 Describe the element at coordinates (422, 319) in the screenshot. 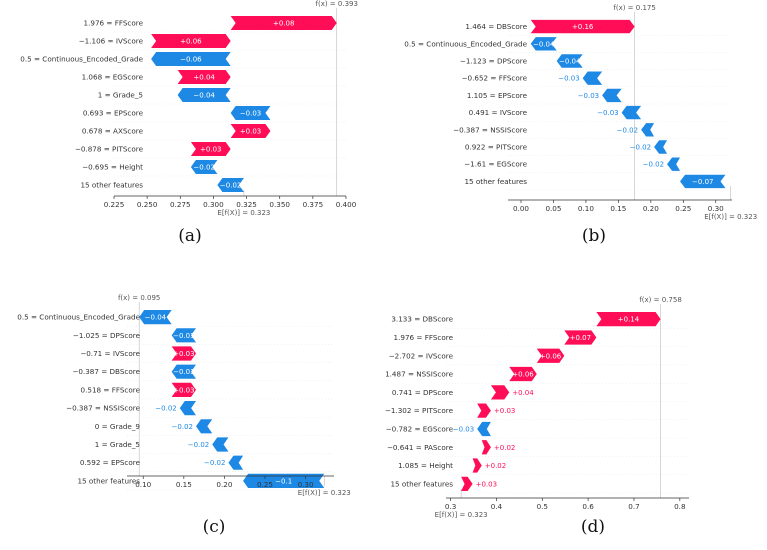

I see `feature-label: 3.133 = DBScore` at that location.